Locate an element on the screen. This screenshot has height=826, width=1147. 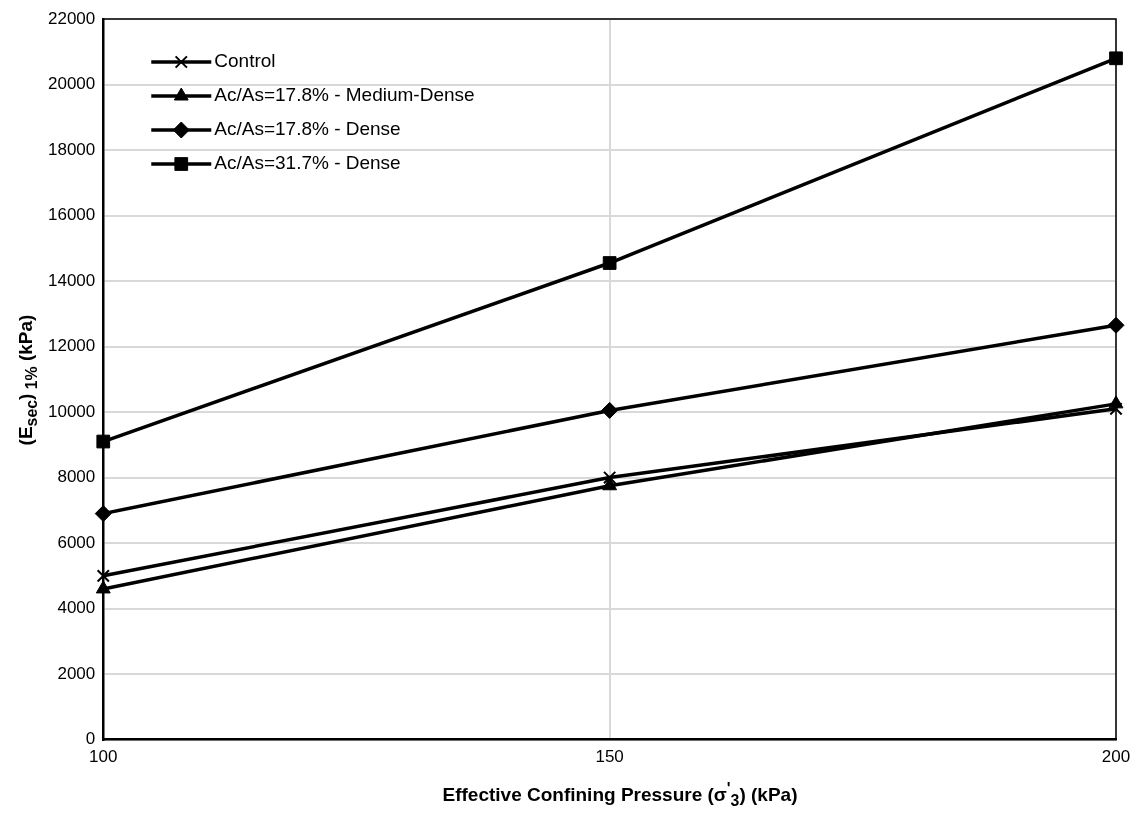
x-tick-label: 200 is located at coordinates (1116, 757).